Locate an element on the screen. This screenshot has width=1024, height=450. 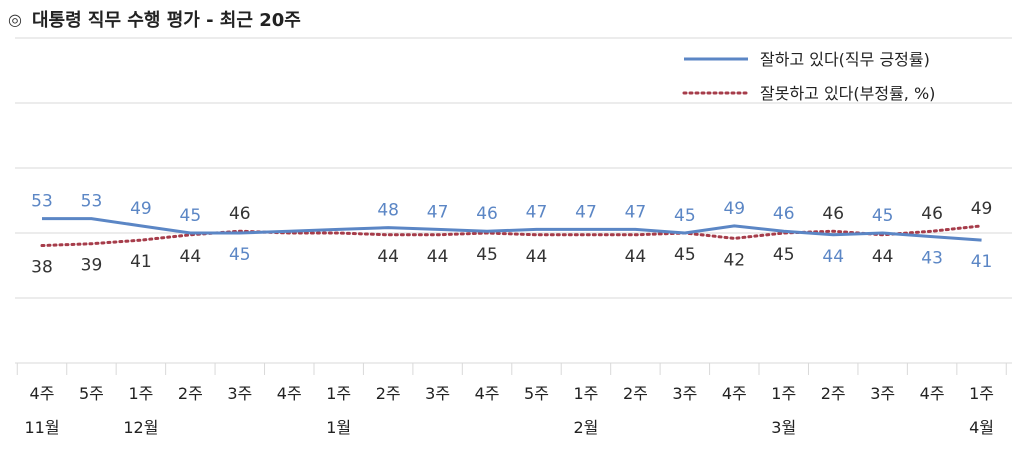
data-label-disapprove: 39 is located at coordinates (92, 266).